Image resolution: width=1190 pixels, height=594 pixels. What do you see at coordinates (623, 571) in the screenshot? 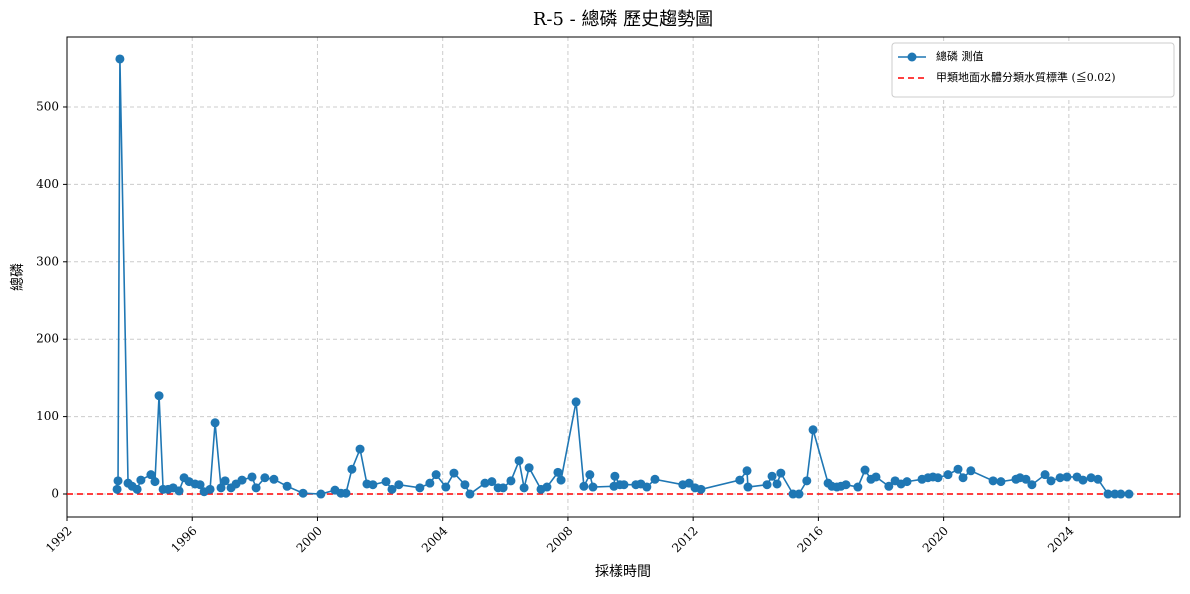
I see `x-axis-label: 採樣時間` at bounding box center [623, 571].